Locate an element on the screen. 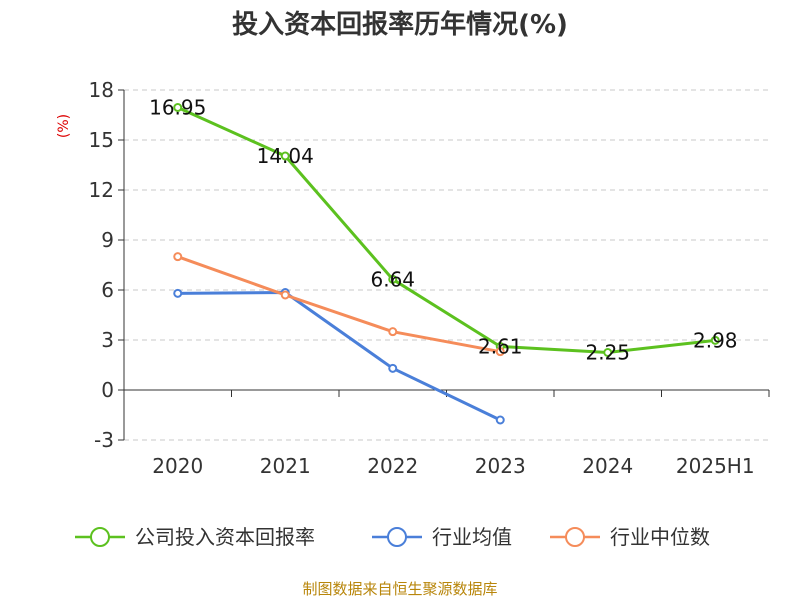 The image size is (800, 600). y-tick-label: 6 is located at coordinates (107, 290).